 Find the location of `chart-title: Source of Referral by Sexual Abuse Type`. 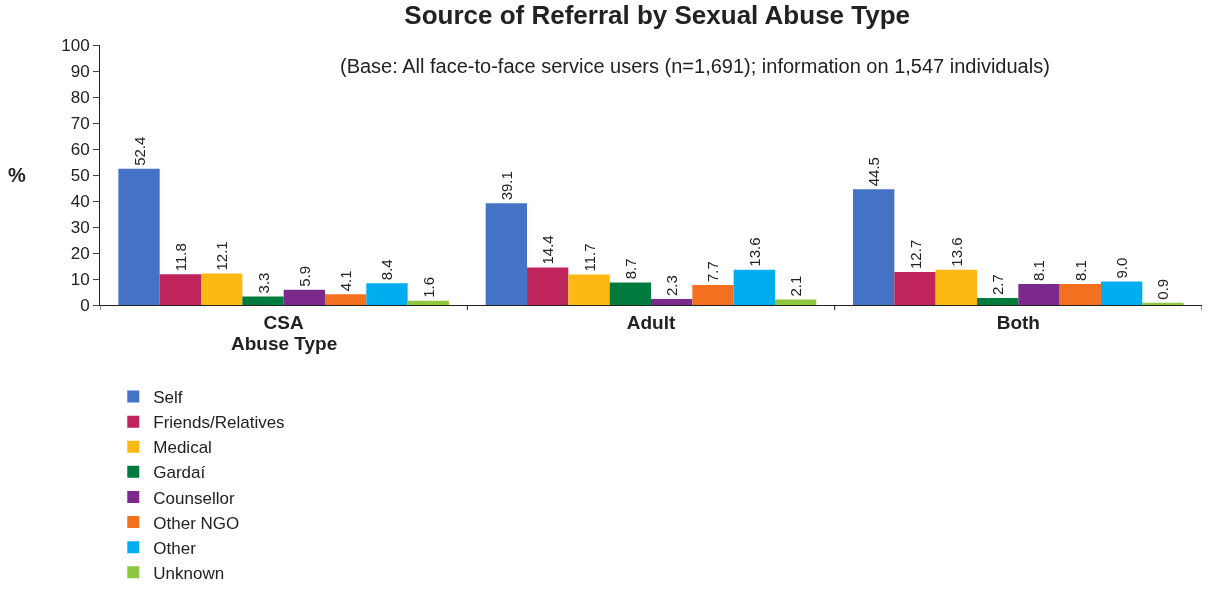

chart-title: Source of Referral by Sexual Abuse Type is located at coordinates (657, 15).